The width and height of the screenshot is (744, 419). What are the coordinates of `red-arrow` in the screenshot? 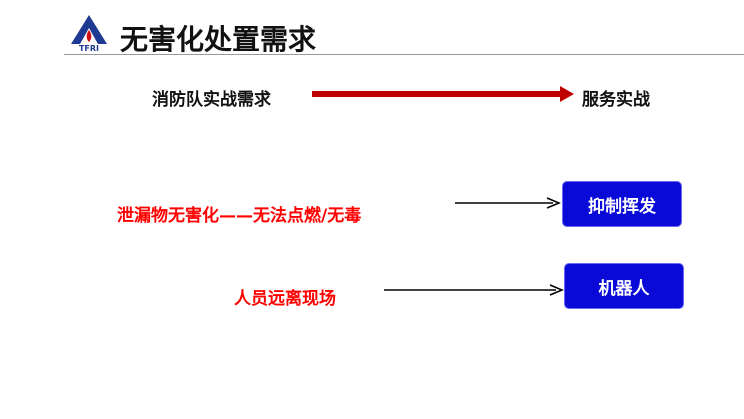 It's located at (443, 94).